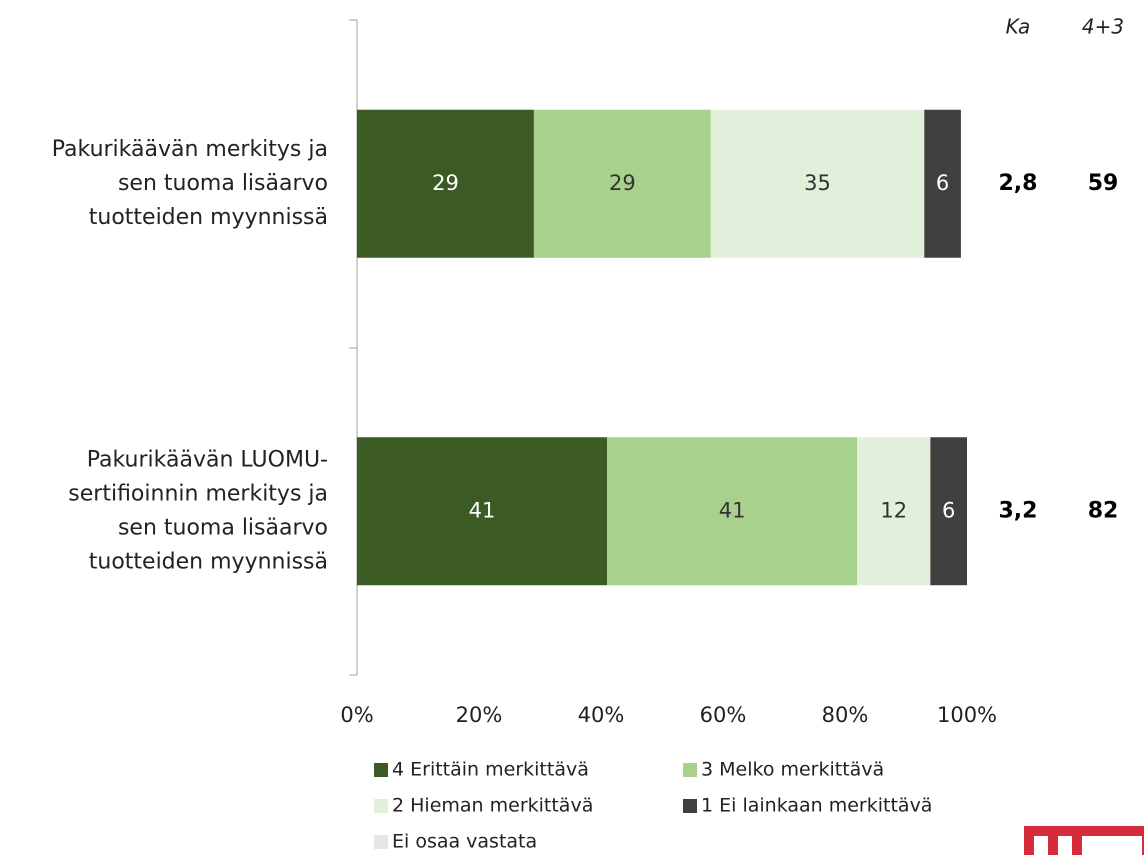 This screenshot has height=855, width=1144. I want to click on legend-label: 2 Hieman merkittävä, so click(492, 806).